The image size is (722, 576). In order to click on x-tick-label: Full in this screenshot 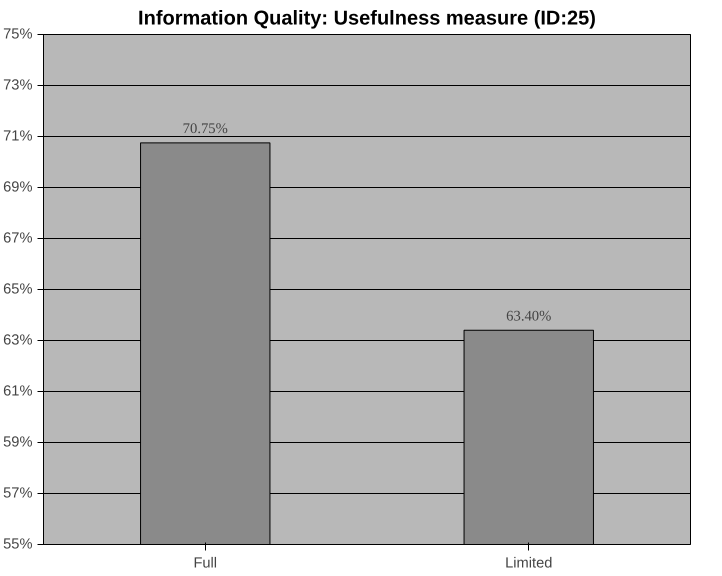, I will do `click(205, 564)`.